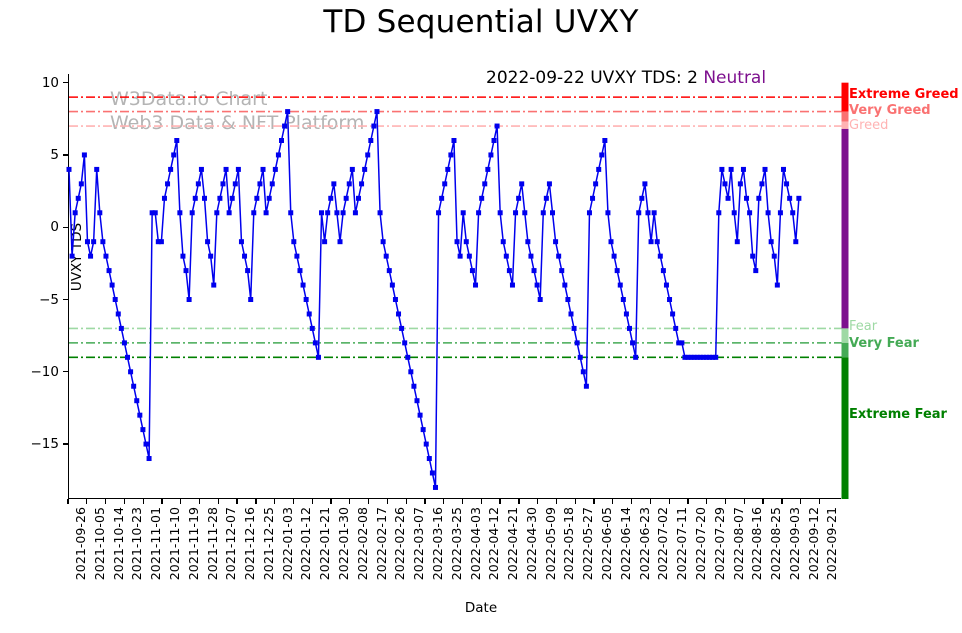  I want to click on x-tick-label: 2022-06-05, so click(606, 544).